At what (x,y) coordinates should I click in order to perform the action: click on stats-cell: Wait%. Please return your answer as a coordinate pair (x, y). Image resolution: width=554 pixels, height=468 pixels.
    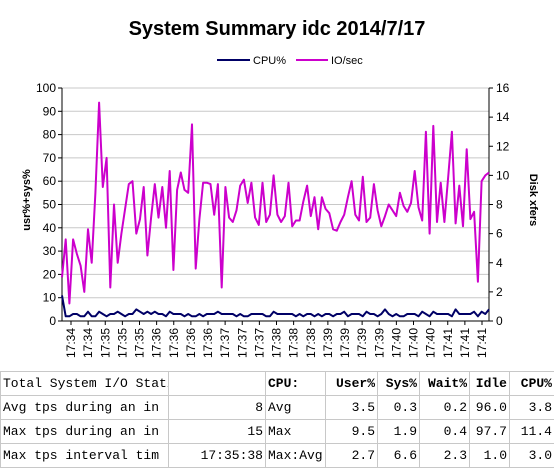
    Looking at the image, I should click on (445, 384).